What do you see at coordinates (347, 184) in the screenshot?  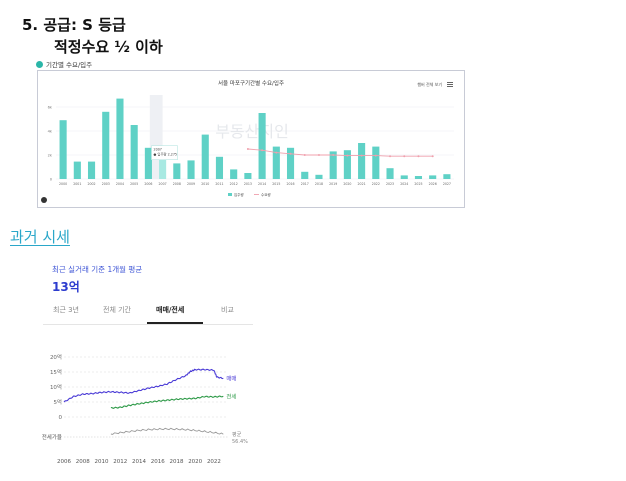 I see `chart1-x-tick: 2020` at bounding box center [347, 184].